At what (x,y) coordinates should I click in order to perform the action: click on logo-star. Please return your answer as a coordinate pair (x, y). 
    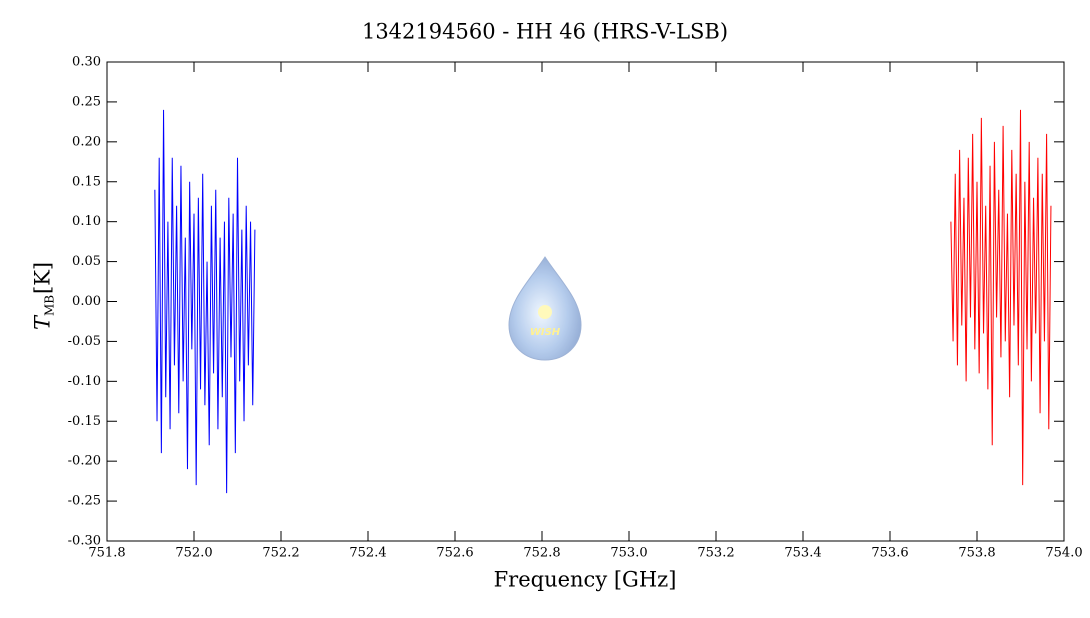
    Looking at the image, I should click on (545, 312).